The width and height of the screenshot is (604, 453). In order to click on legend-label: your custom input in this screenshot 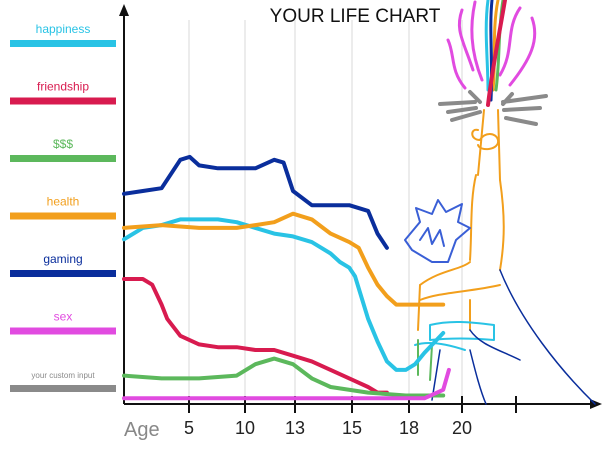, I will do `click(63, 375)`.